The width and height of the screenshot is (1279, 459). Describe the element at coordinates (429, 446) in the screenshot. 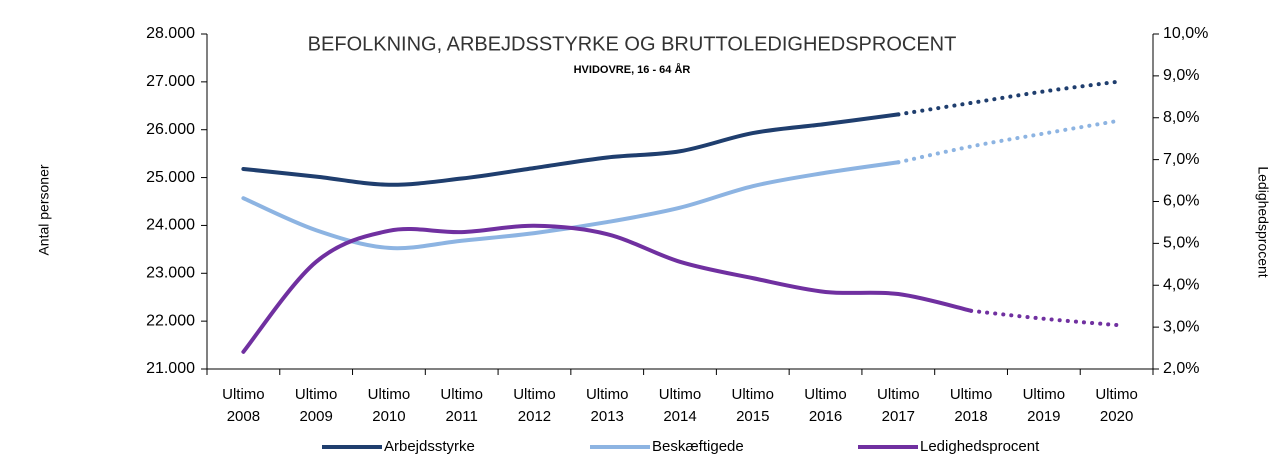

I see `legend-label: Arbejdsstyrke` at that location.